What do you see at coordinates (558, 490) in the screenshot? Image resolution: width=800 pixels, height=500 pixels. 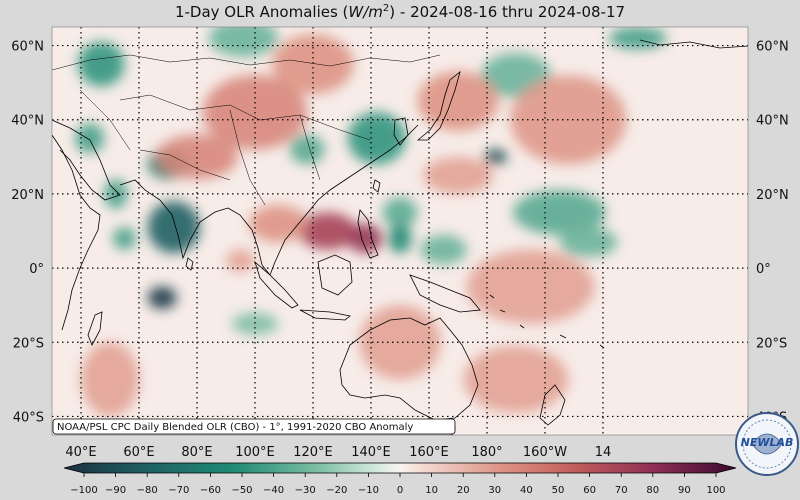 I see `colorbar-tick-label: 50` at bounding box center [558, 490].